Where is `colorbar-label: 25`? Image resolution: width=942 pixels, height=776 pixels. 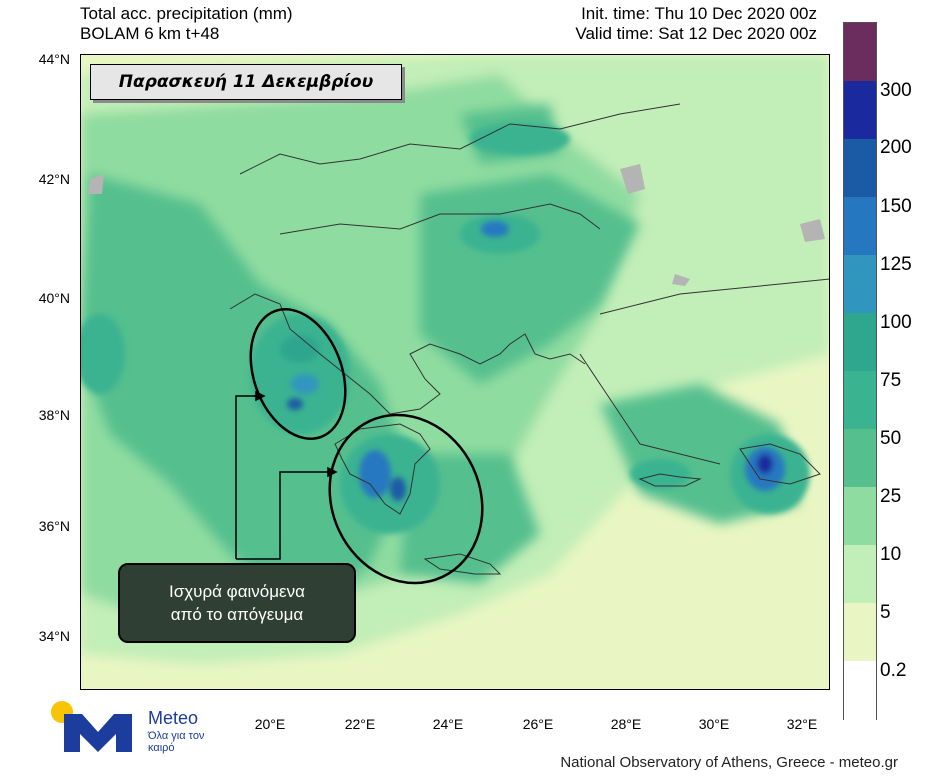 colorbar-label: 25 is located at coordinates (891, 496).